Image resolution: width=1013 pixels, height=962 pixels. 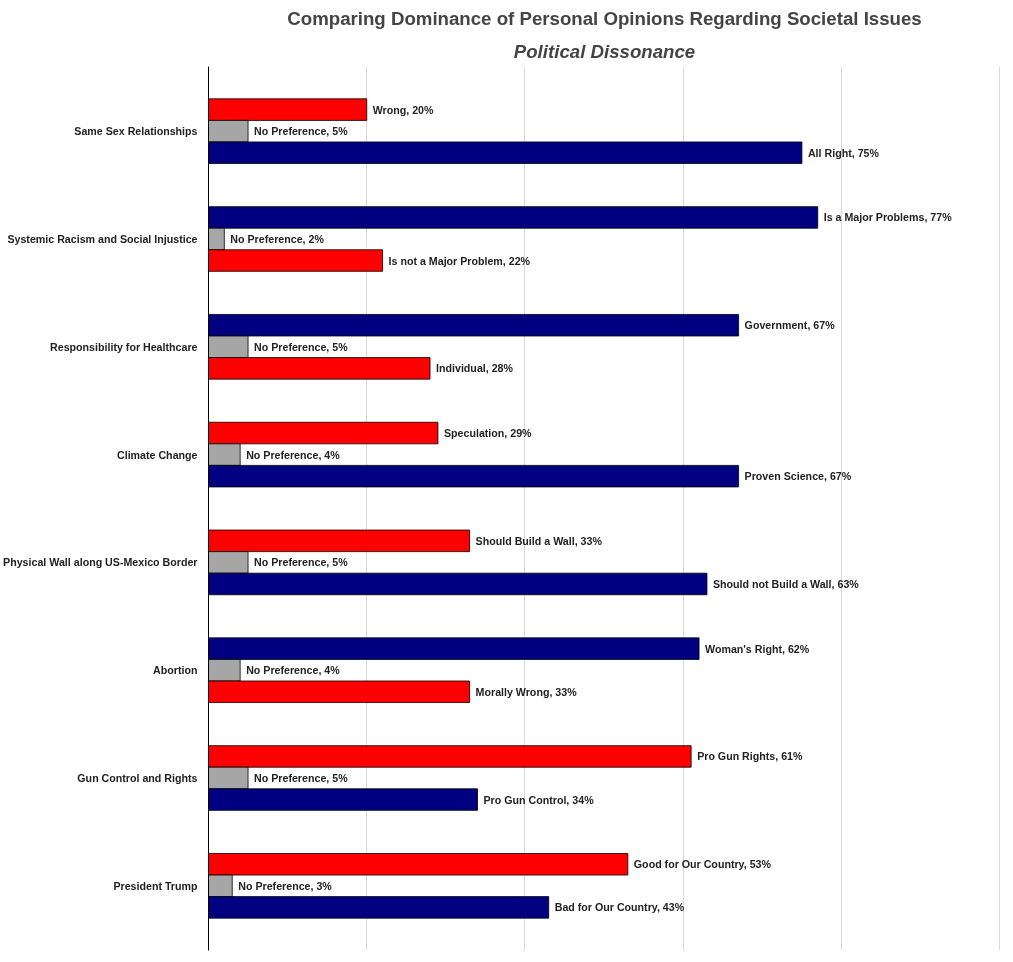 What do you see at coordinates (750, 756) in the screenshot?
I see `data-label: Pro Gun Rights, 61%` at bounding box center [750, 756].